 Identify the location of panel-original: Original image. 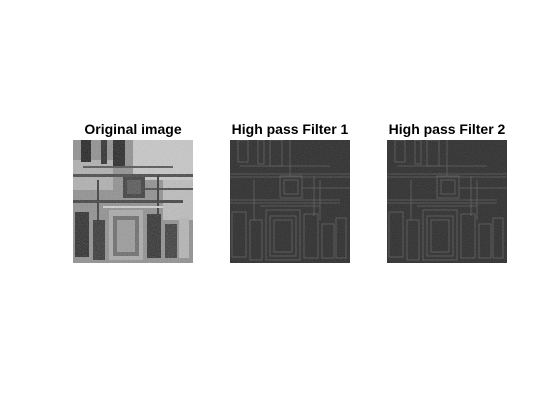
(133, 190).